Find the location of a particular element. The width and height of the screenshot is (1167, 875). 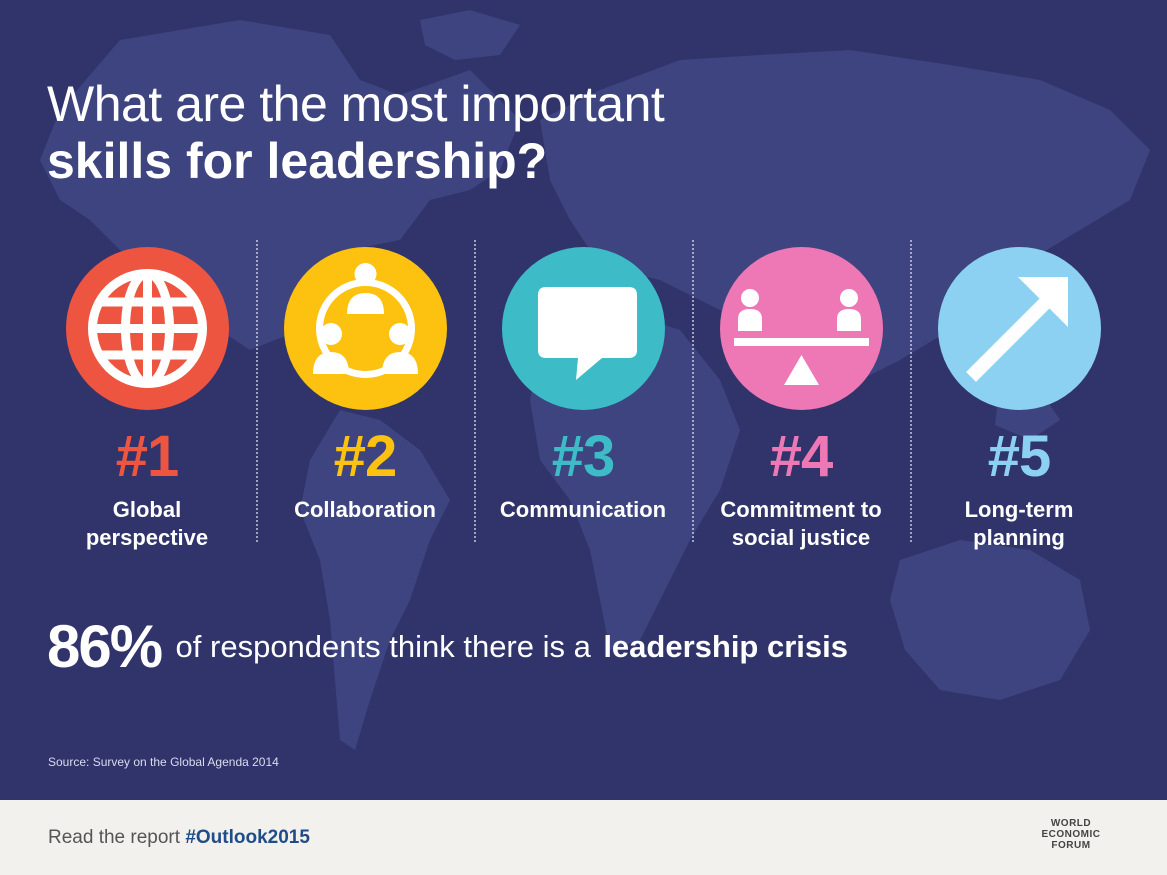

skill-label: Global perspective is located at coordinates (147, 523).